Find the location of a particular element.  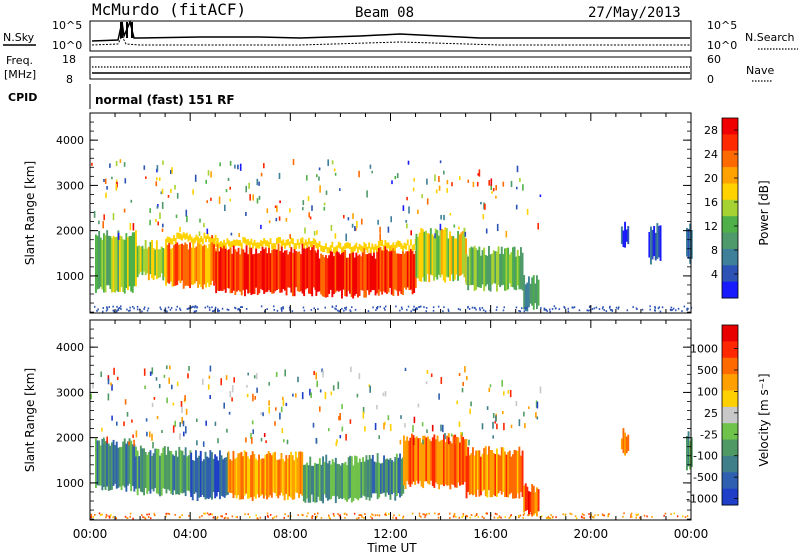

power-colorbar-label: Power [dB] is located at coordinates (764, 212).